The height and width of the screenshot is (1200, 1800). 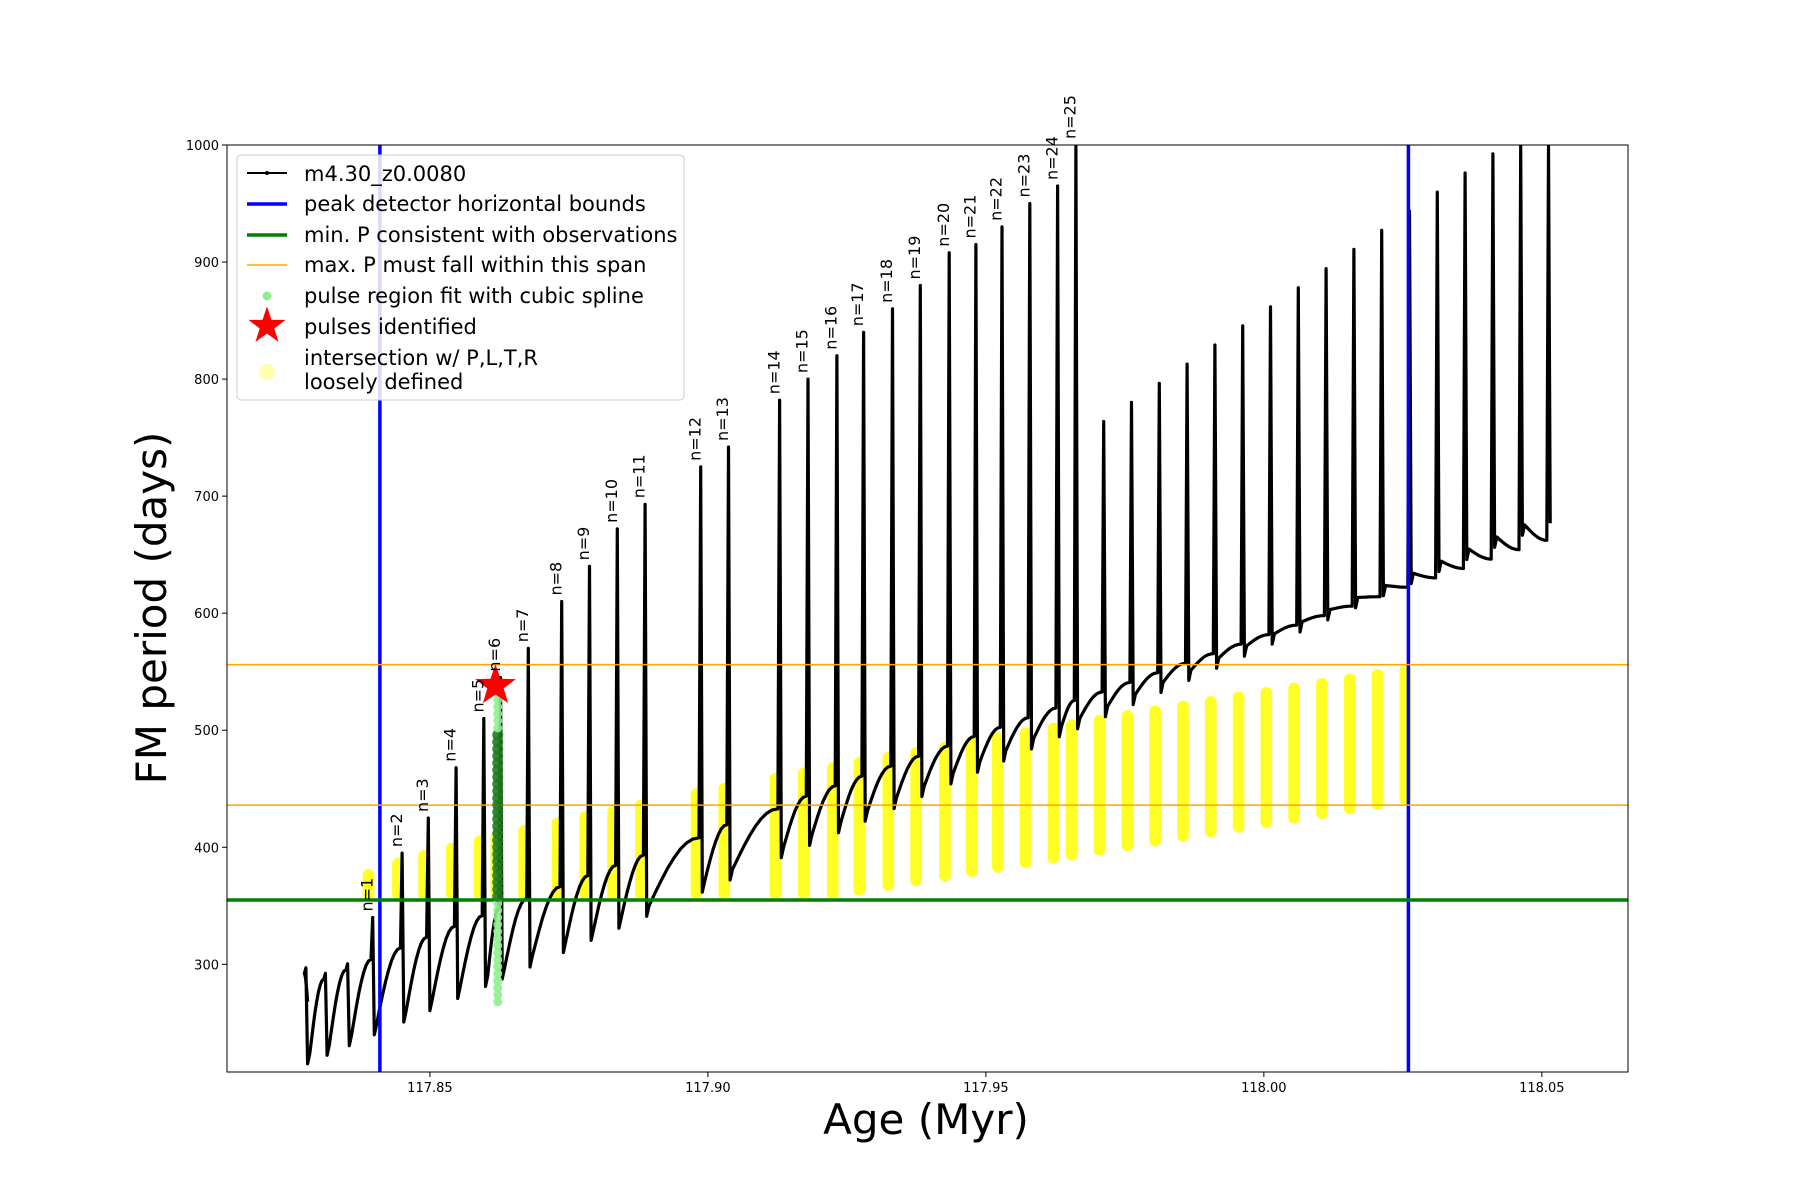 What do you see at coordinates (970, 217) in the screenshot?
I see `pulse-label: n=21` at bounding box center [970, 217].